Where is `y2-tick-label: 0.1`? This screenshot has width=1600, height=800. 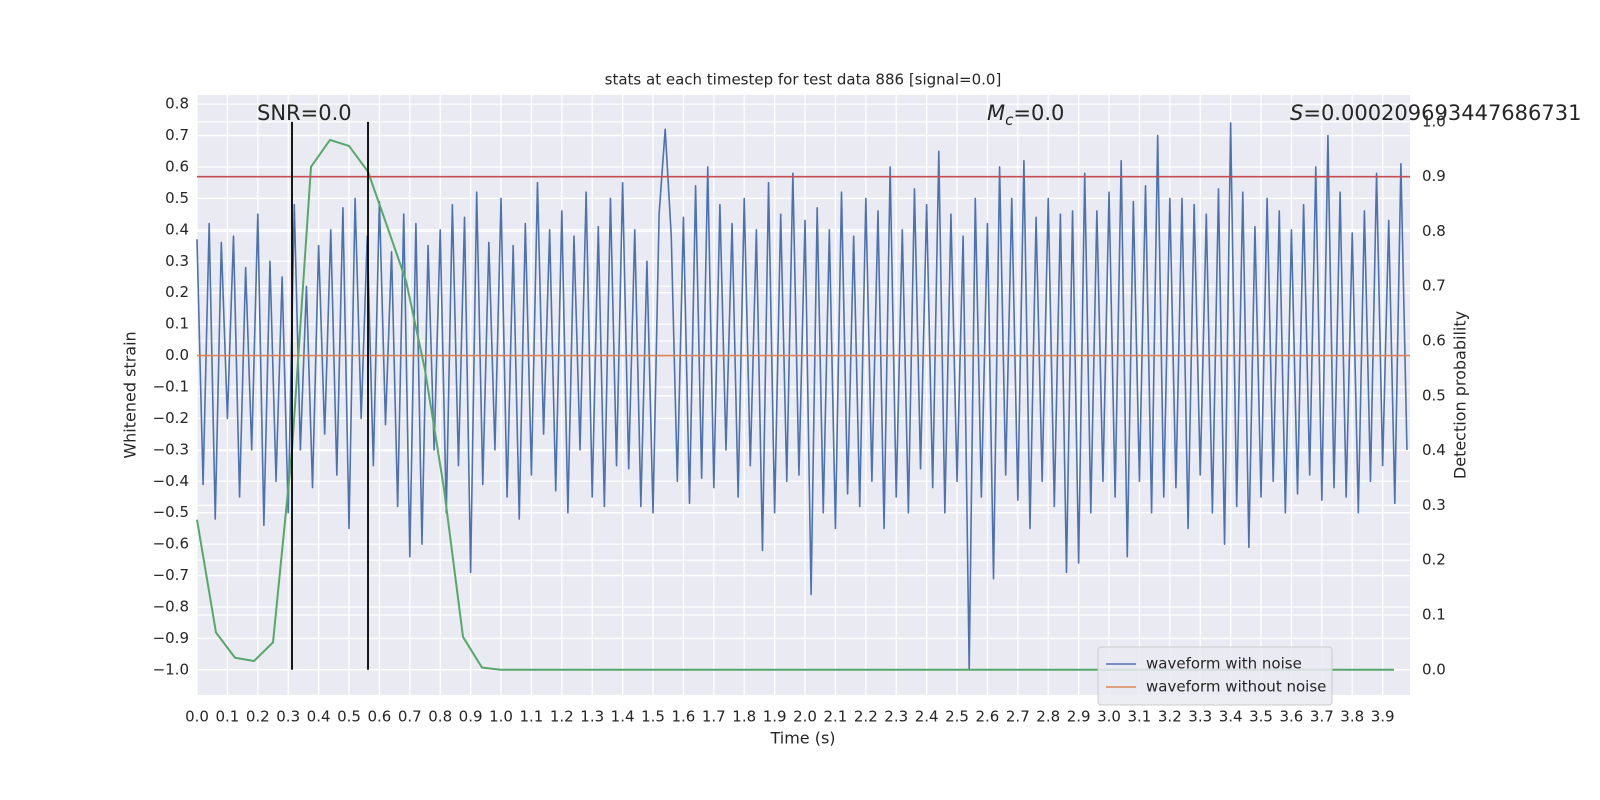 y2-tick-label: 0.1 is located at coordinates (1434, 615).